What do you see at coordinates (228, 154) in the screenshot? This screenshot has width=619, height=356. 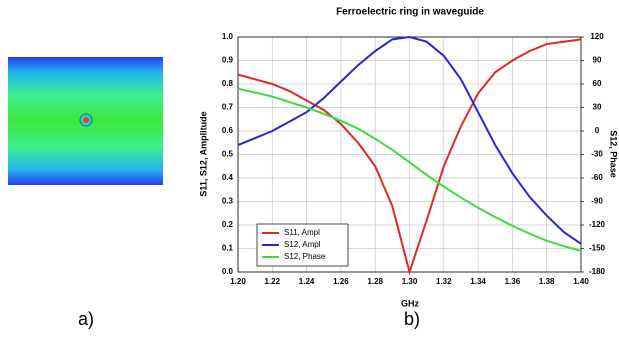 I see `y-tick-label: 0.5` at bounding box center [228, 154].